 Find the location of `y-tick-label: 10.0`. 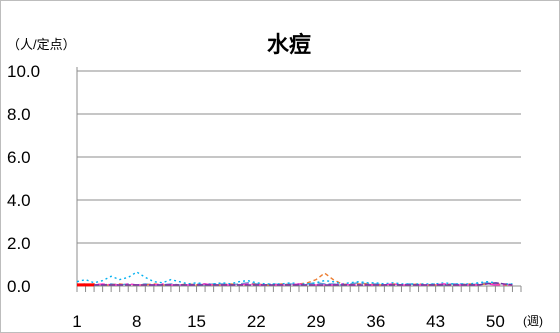

y-tick-label: 10.0 is located at coordinates (23, 71).